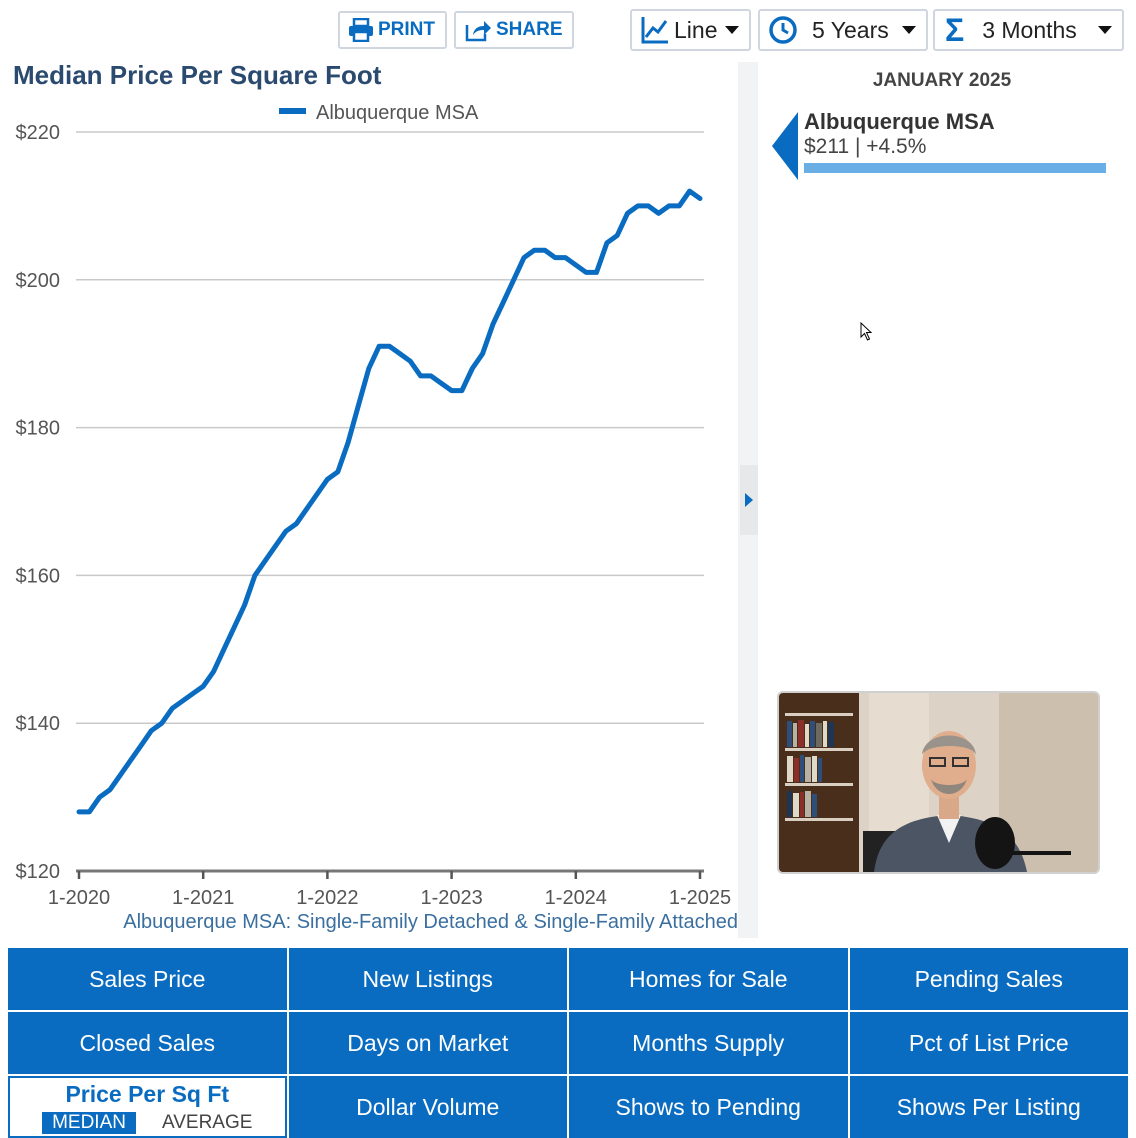  What do you see at coordinates (147, 1043) in the screenshot?
I see `metric-closed-sales: Closed Sales` at bounding box center [147, 1043].